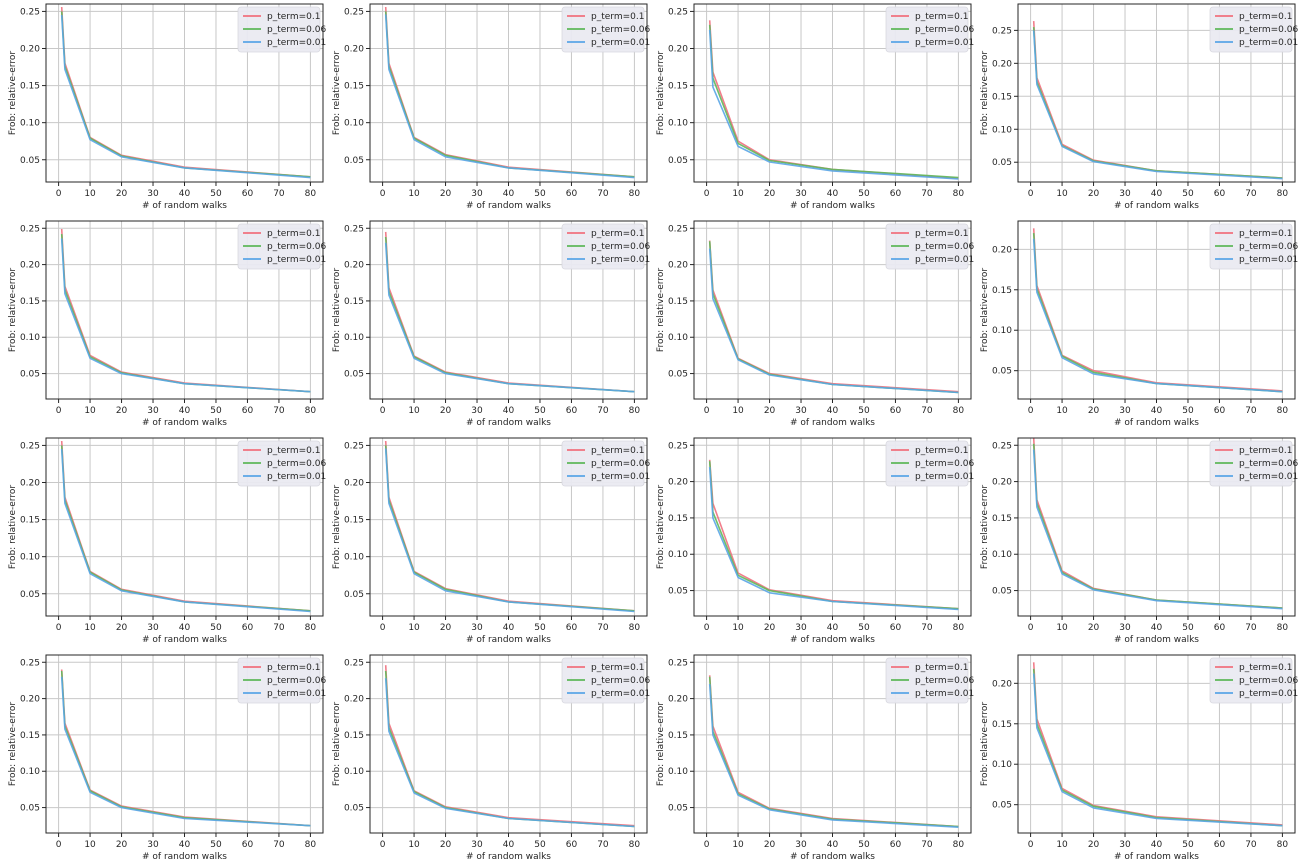  What do you see at coordinates (1125, 628) in the screenshot?
I see `x-tick-label: 30` at bounding box center [1125, 628].